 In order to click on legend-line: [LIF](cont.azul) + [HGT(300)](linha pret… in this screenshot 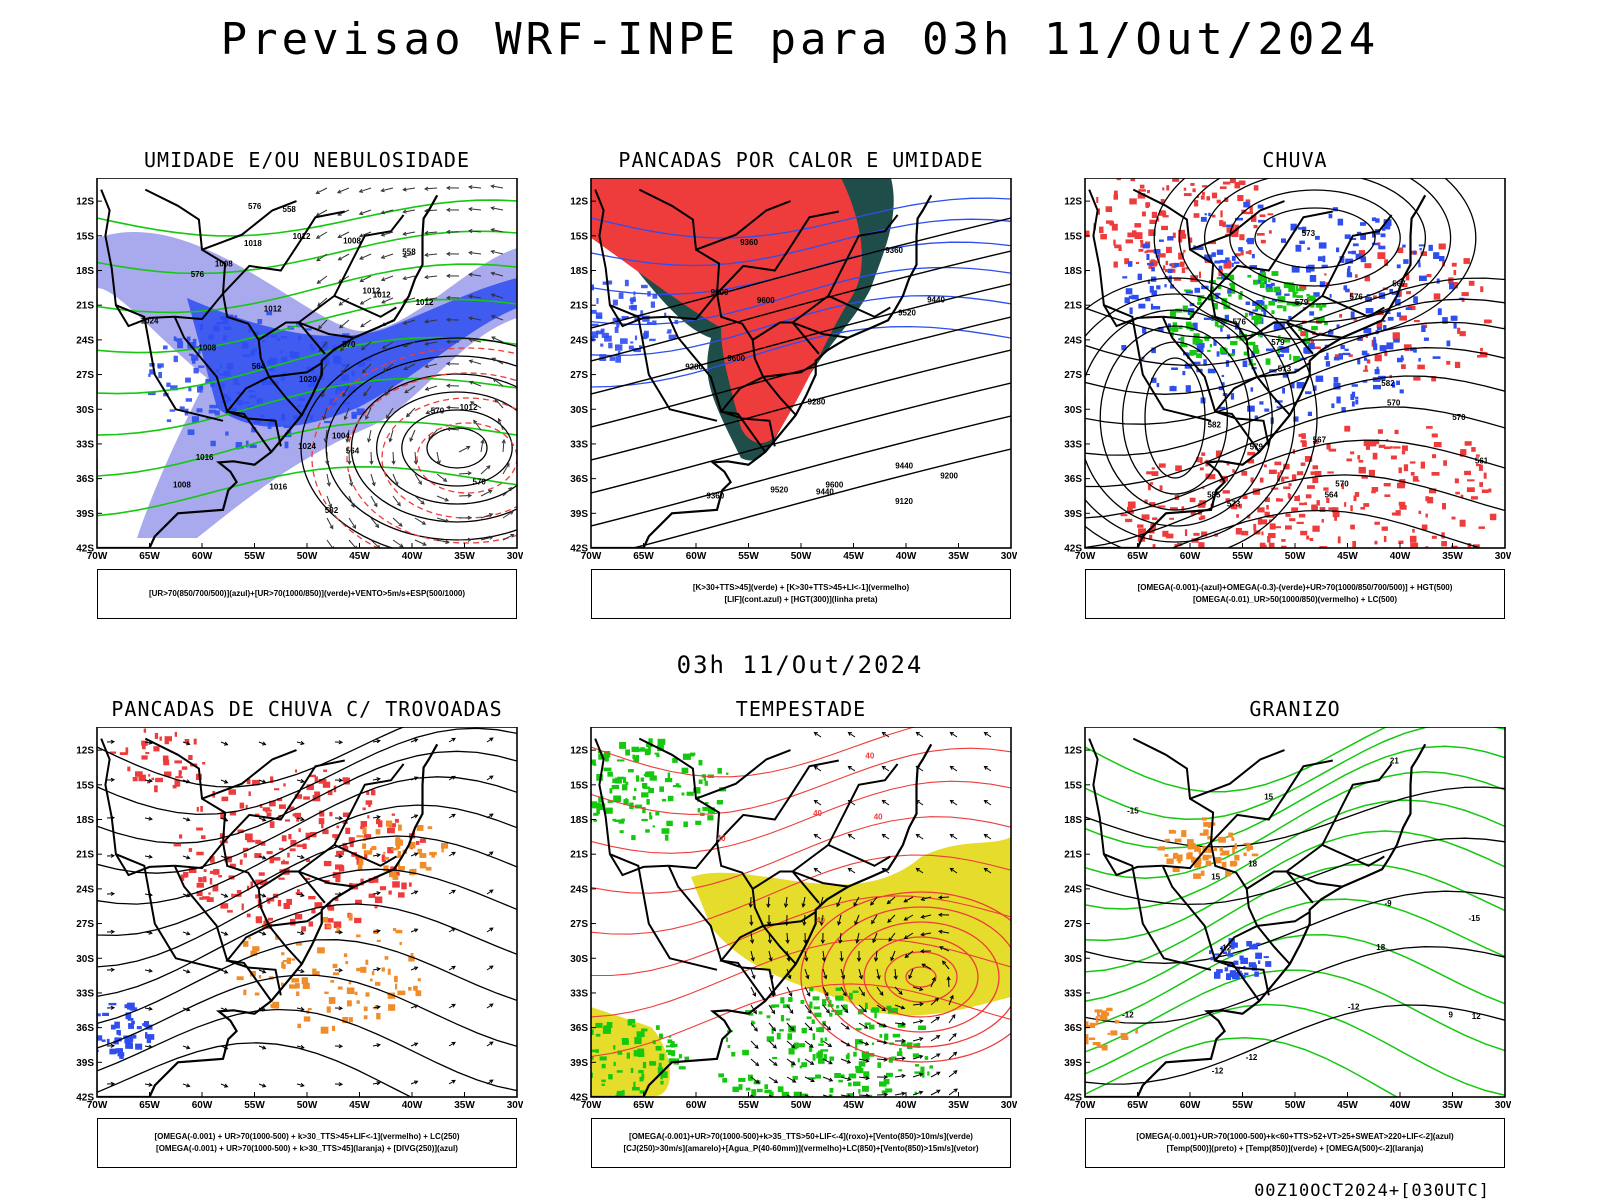, I will do `click(801, 600)`.